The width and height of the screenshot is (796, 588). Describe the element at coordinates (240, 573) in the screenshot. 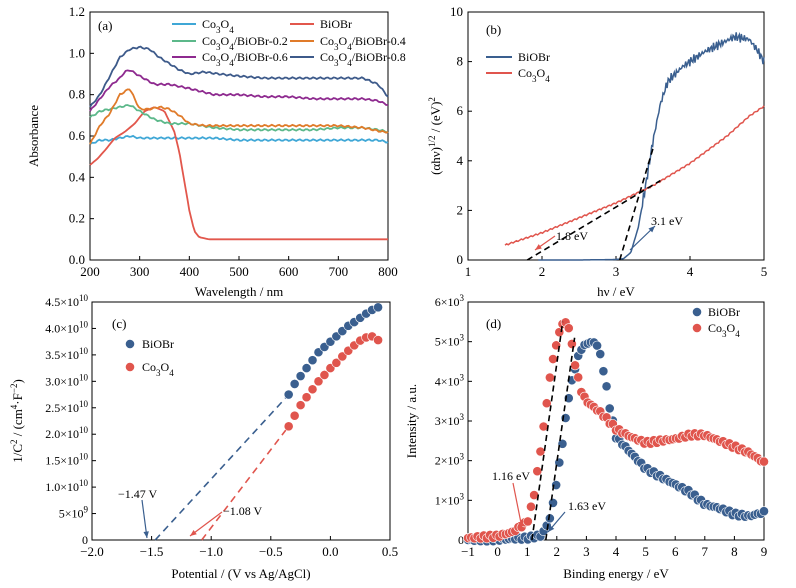

I see `x-axis-label: Potential / (V vs Ag/AgCl)` at that location.